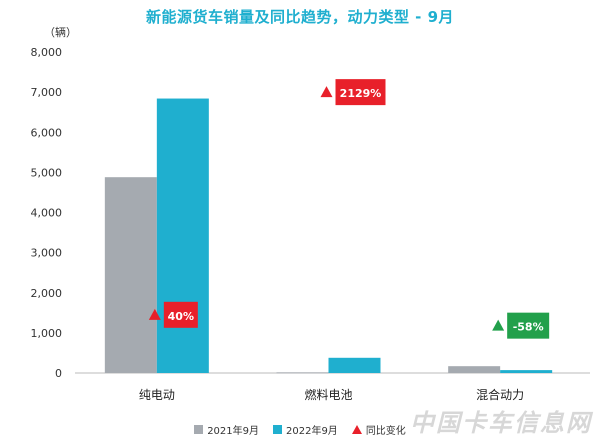  I want to click on chart-legend: 2021年9月 2022年9月 同比变化, so click(300, 429).